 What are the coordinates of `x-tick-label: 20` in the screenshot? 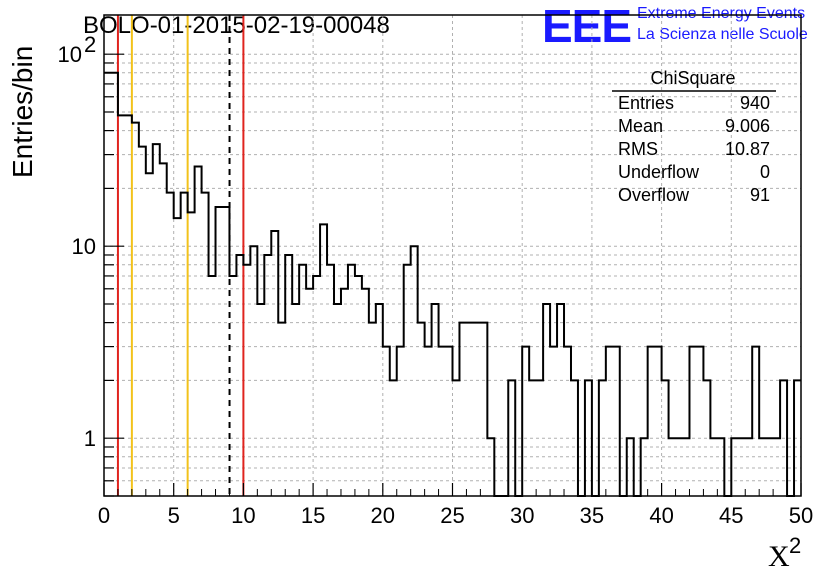 It's located at (383, 515).